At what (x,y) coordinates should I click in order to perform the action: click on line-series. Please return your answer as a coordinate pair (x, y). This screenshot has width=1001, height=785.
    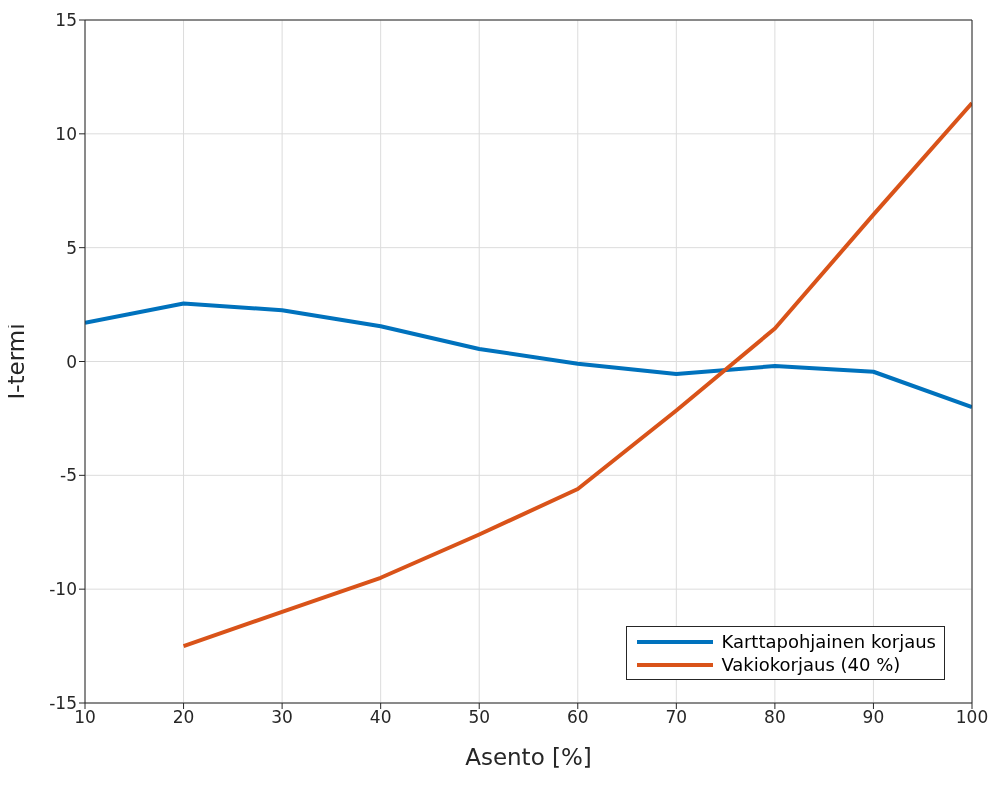
    Looking at the image, I should click on (528, 355).